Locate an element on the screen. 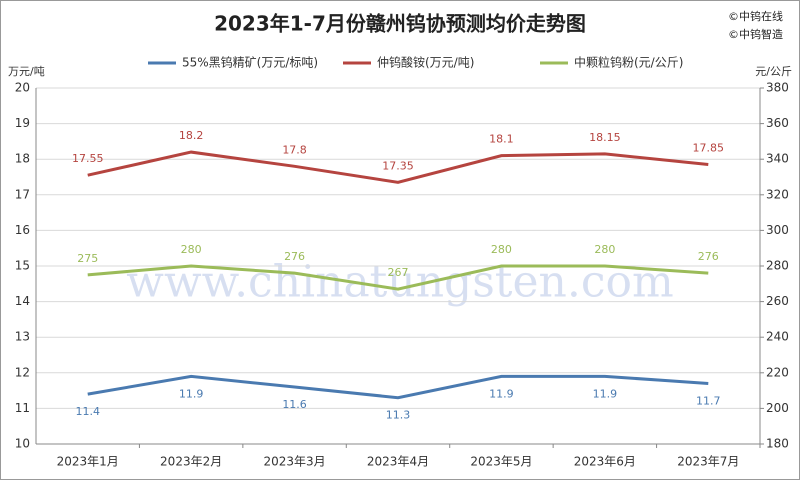 The image size is (800, 480). data-label: 17.35 is located at coordinates (398, 165).